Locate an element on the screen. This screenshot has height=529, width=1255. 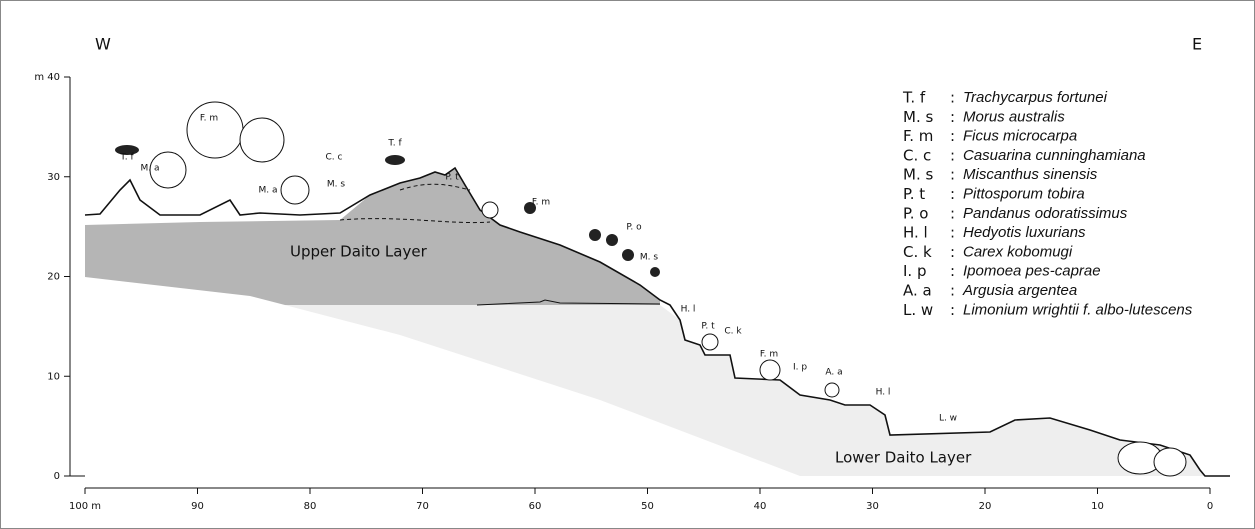
legend-code: P. t is located at coordinates (914, 194).